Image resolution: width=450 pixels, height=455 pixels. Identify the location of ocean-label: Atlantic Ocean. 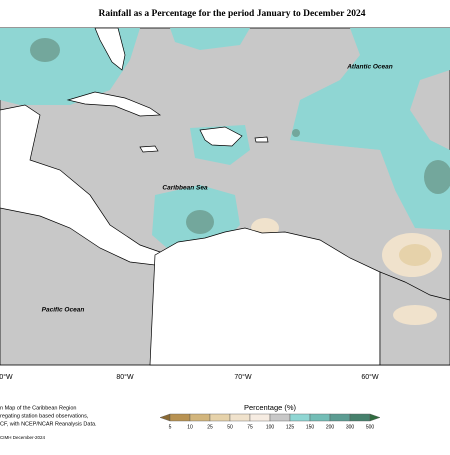
(369, 67).